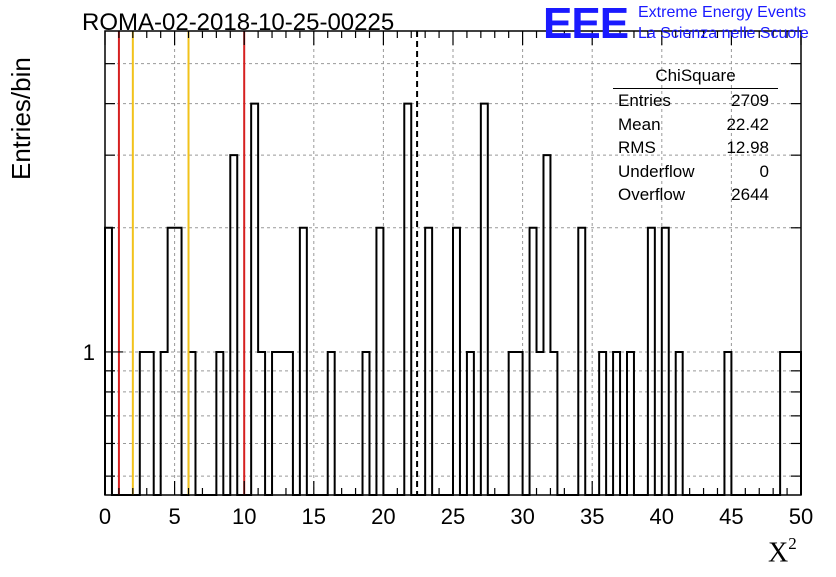 The height and width of the screenshot is (577, 836). Describe the element at coordinates (782, 551) in the screenshot. I see `x-axis-label: X2` at that location.